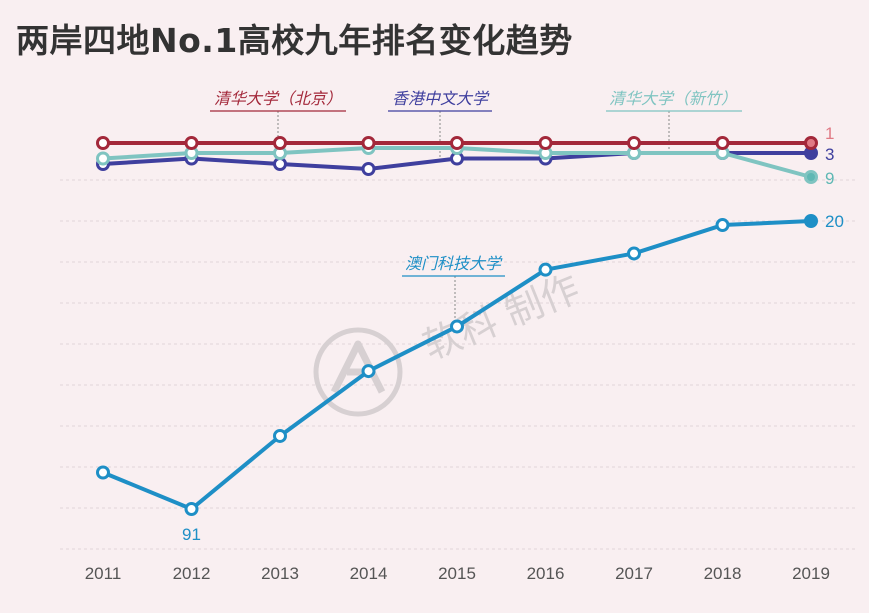 This screenshot has height=613, width=869. I want to click on watermark: 软科 制作, so click(449, 341).